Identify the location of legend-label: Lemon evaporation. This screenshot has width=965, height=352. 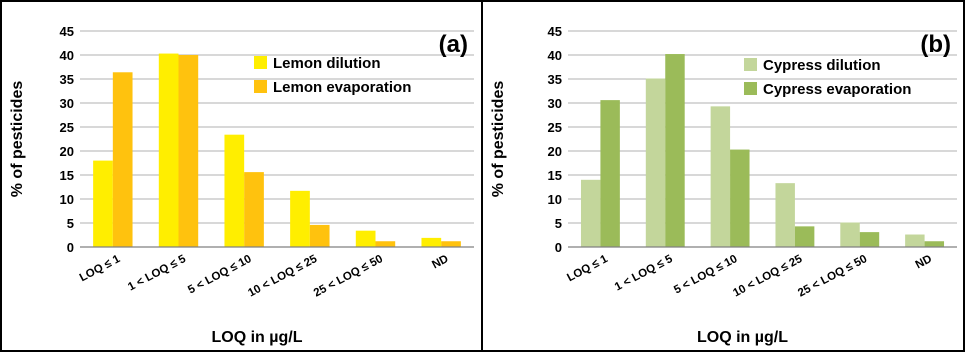
(342, 87).